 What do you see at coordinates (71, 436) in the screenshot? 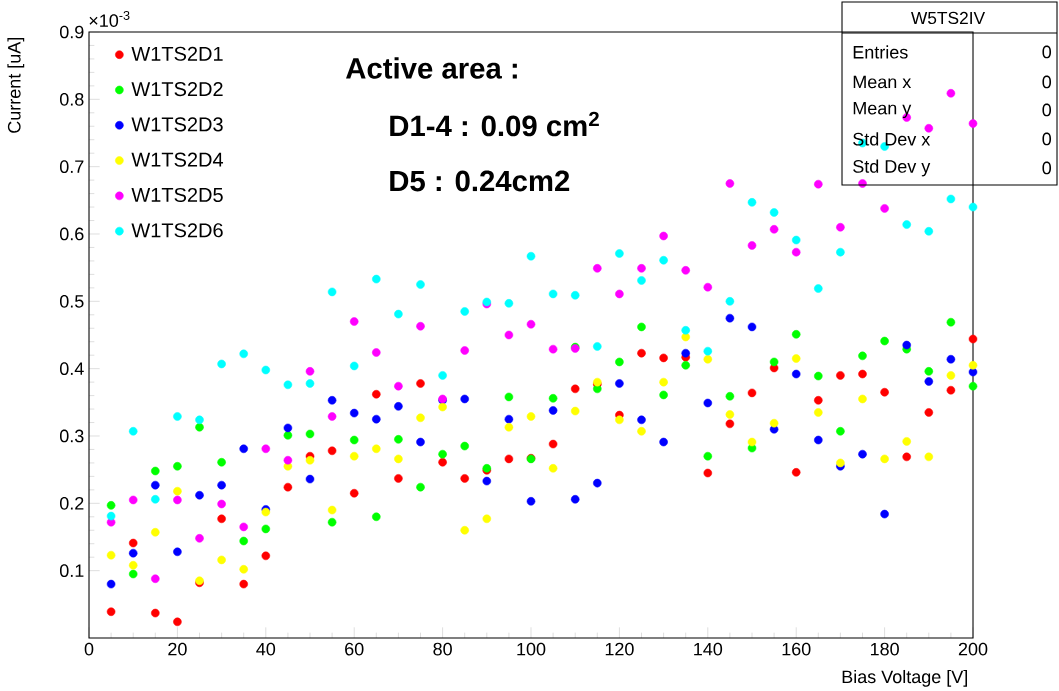
I see `y-tick-label: 0.3` at bounding box center [71, 436].